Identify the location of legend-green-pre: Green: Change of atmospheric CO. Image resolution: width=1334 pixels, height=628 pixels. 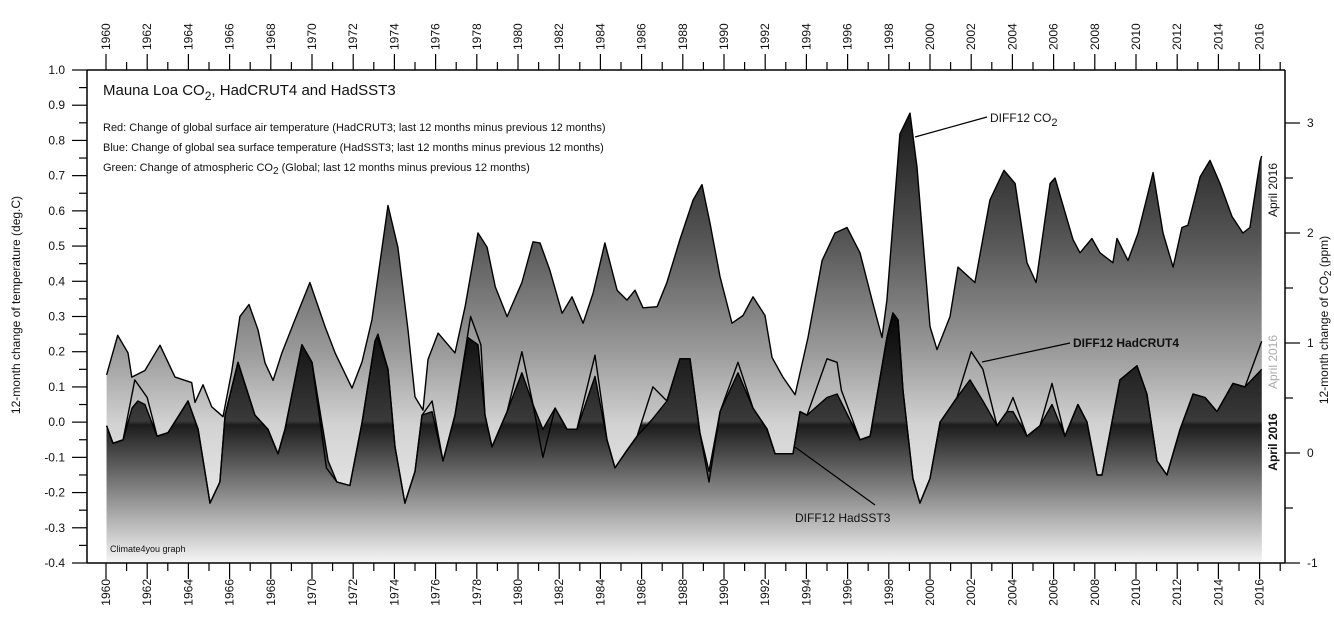
(188, 168).